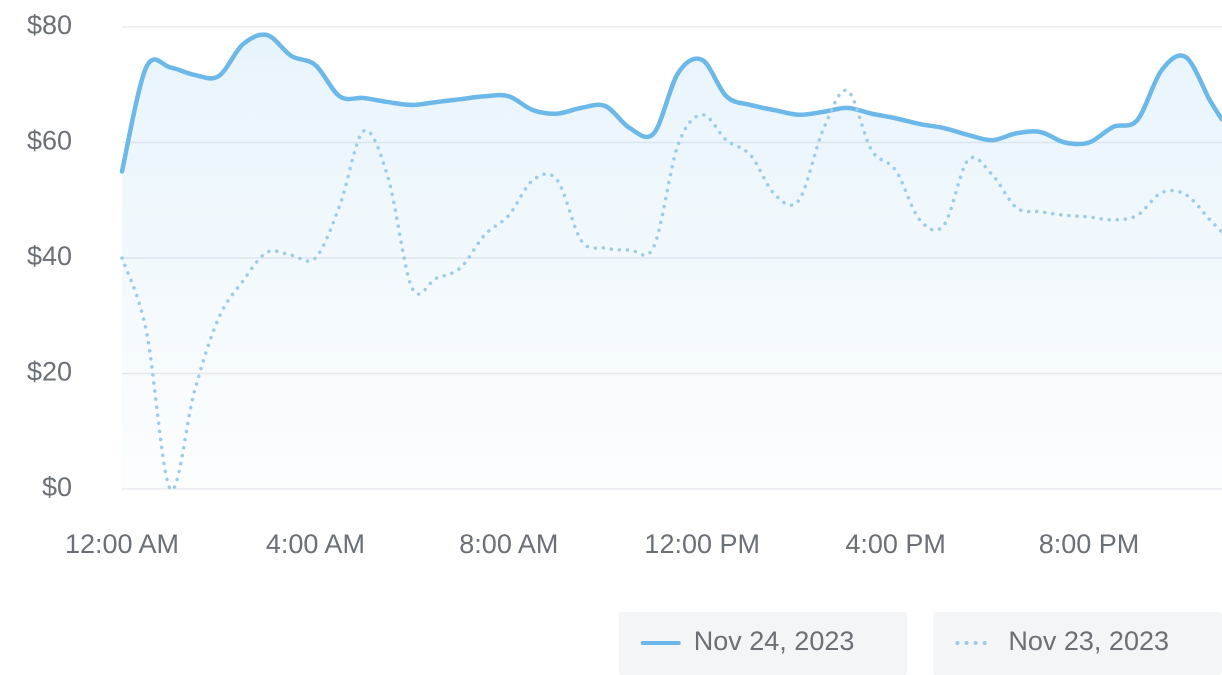  I want to click on x-tick-label: 8:00 PM, so click(1089, 544).